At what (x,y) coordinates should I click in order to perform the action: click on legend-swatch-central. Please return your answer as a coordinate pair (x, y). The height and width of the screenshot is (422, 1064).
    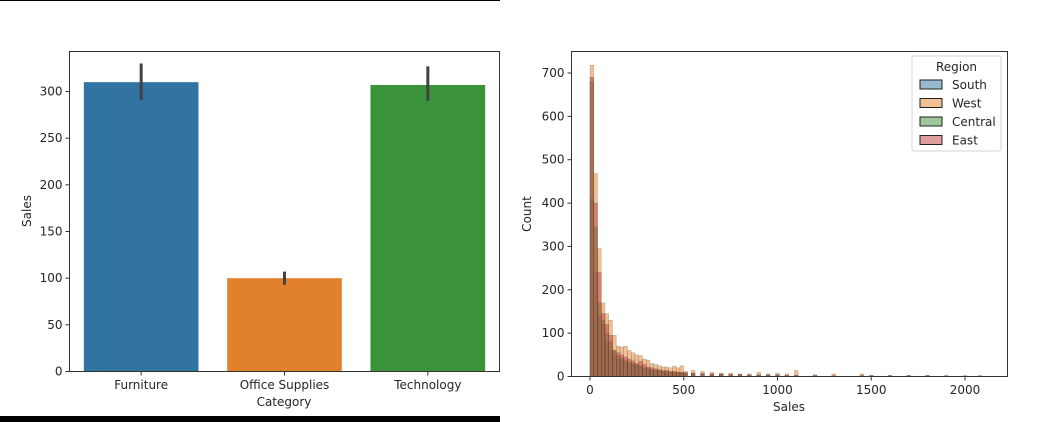
    Looking at the image, I should click on (931, 121).